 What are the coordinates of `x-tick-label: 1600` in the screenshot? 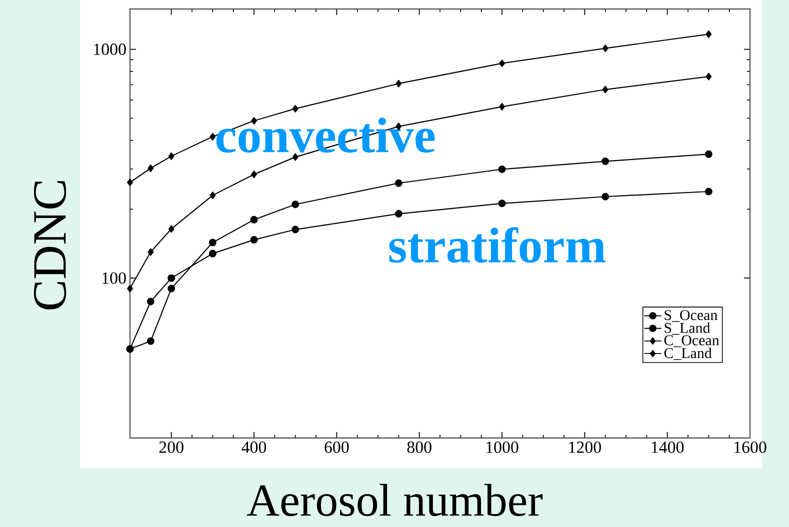 It's located at (750, 447).